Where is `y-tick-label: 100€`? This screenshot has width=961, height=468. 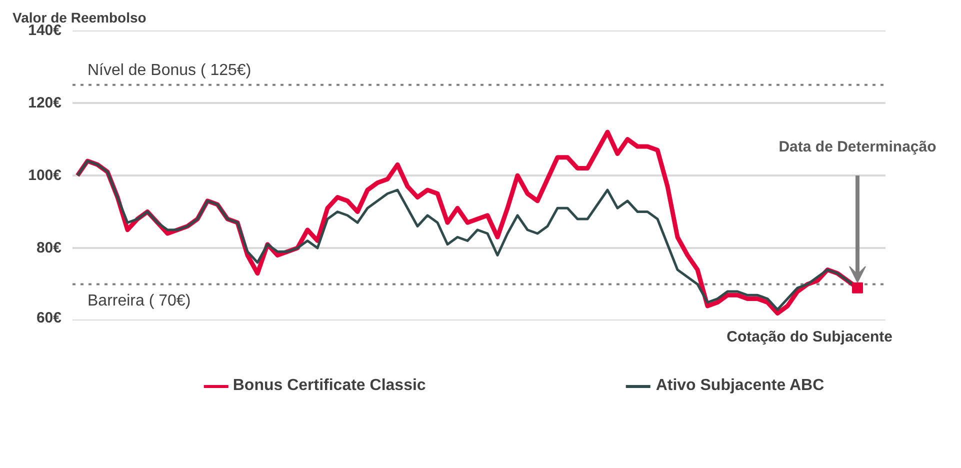
y-tick-label: 100€ is located at coordinates (45, 175).